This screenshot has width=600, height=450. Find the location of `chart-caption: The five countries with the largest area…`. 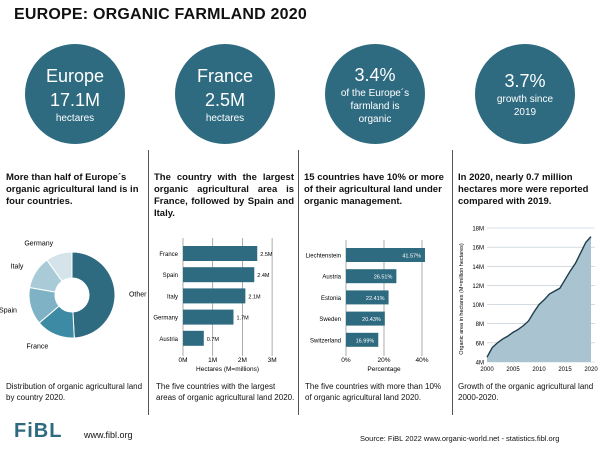

chart-caption: The five countries with the largest area… is located at coordinates (225, 392).